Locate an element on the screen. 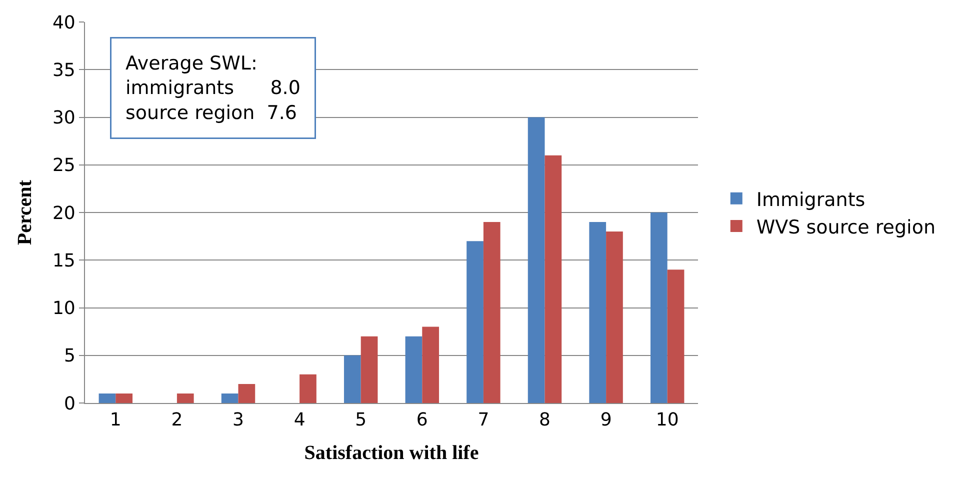 The width and height of the screenshot is (978, 493). y-tick-label: 15 is located at coordinates (64, 261).